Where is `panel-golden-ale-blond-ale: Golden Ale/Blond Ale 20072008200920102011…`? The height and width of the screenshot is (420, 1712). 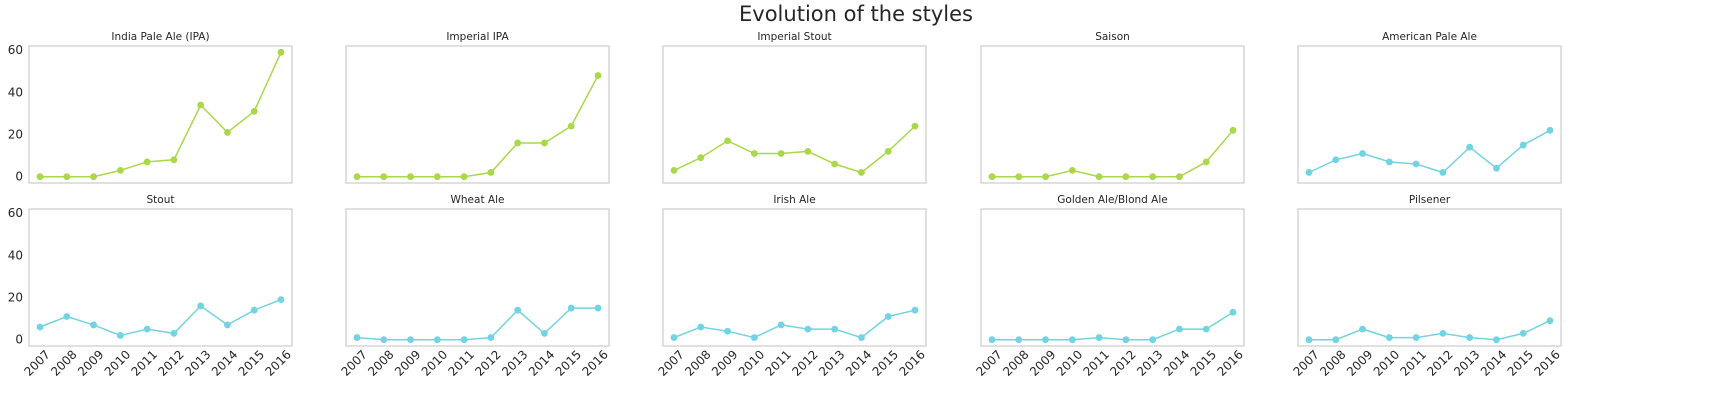 panel-golden-ale-blond-ale: Golden Ale/Blond Ale 20072008200920102011… is located at coordinates (1109, 286).